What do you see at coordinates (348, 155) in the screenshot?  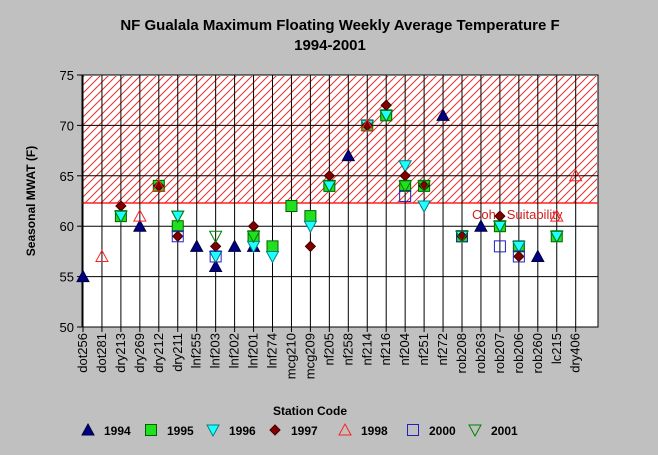 I see `point-1994-nf258` at bounding box center [348, 155].